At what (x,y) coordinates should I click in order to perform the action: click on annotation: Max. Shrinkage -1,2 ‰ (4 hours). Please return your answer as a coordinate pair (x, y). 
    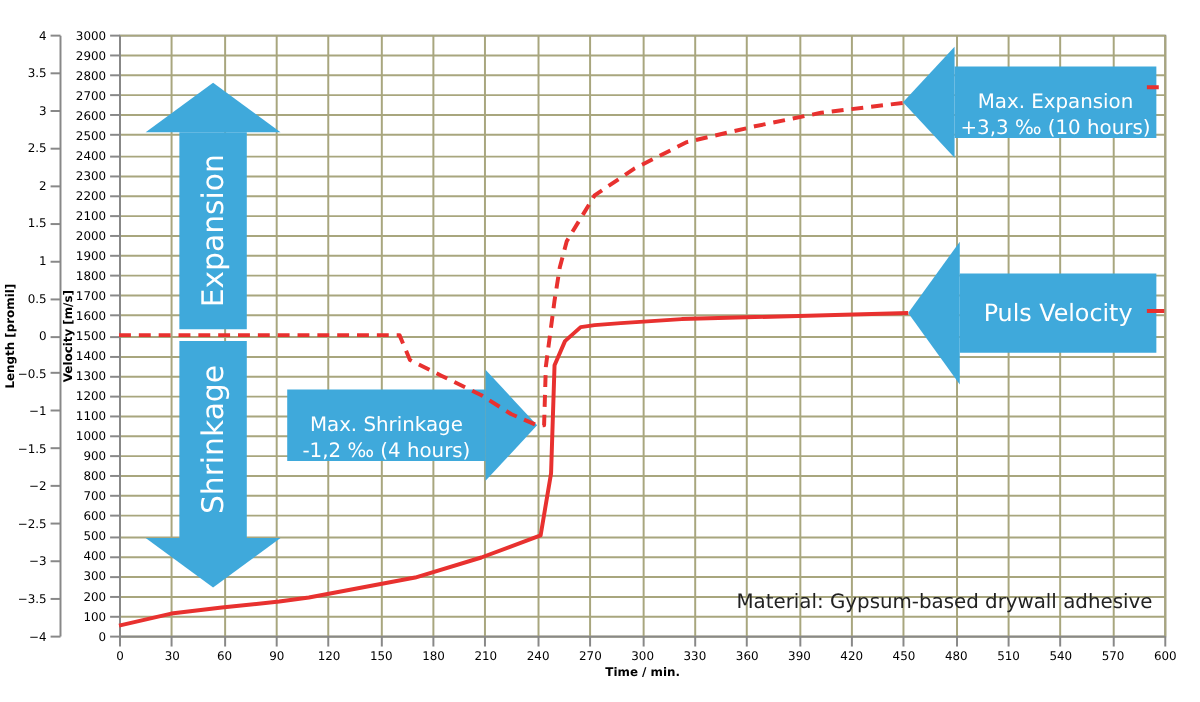
    Looking at the image, I should click on (386, 439).